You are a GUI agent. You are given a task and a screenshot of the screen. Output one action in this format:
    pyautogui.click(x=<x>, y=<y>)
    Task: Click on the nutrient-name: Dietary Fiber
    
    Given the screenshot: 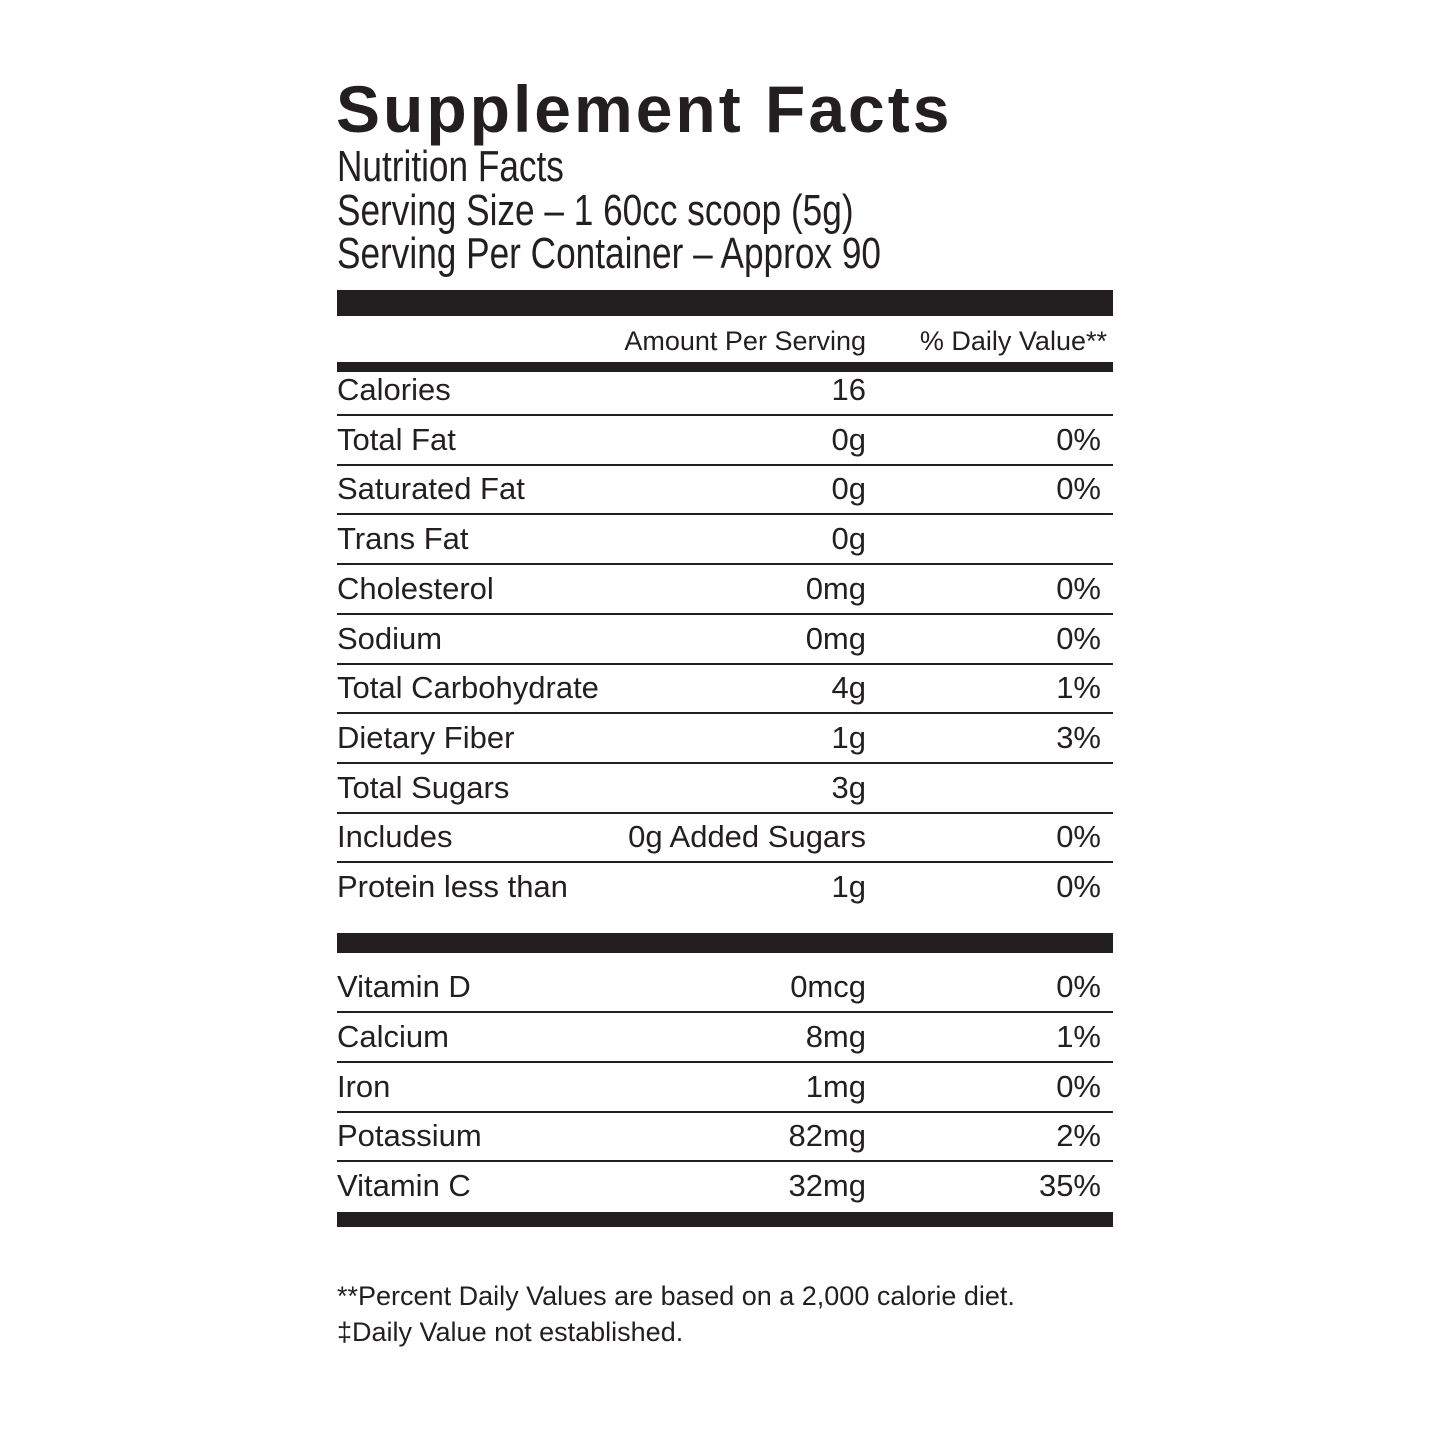 What is the action you would take?
    pyautogui.click(x=426, y=737)
    